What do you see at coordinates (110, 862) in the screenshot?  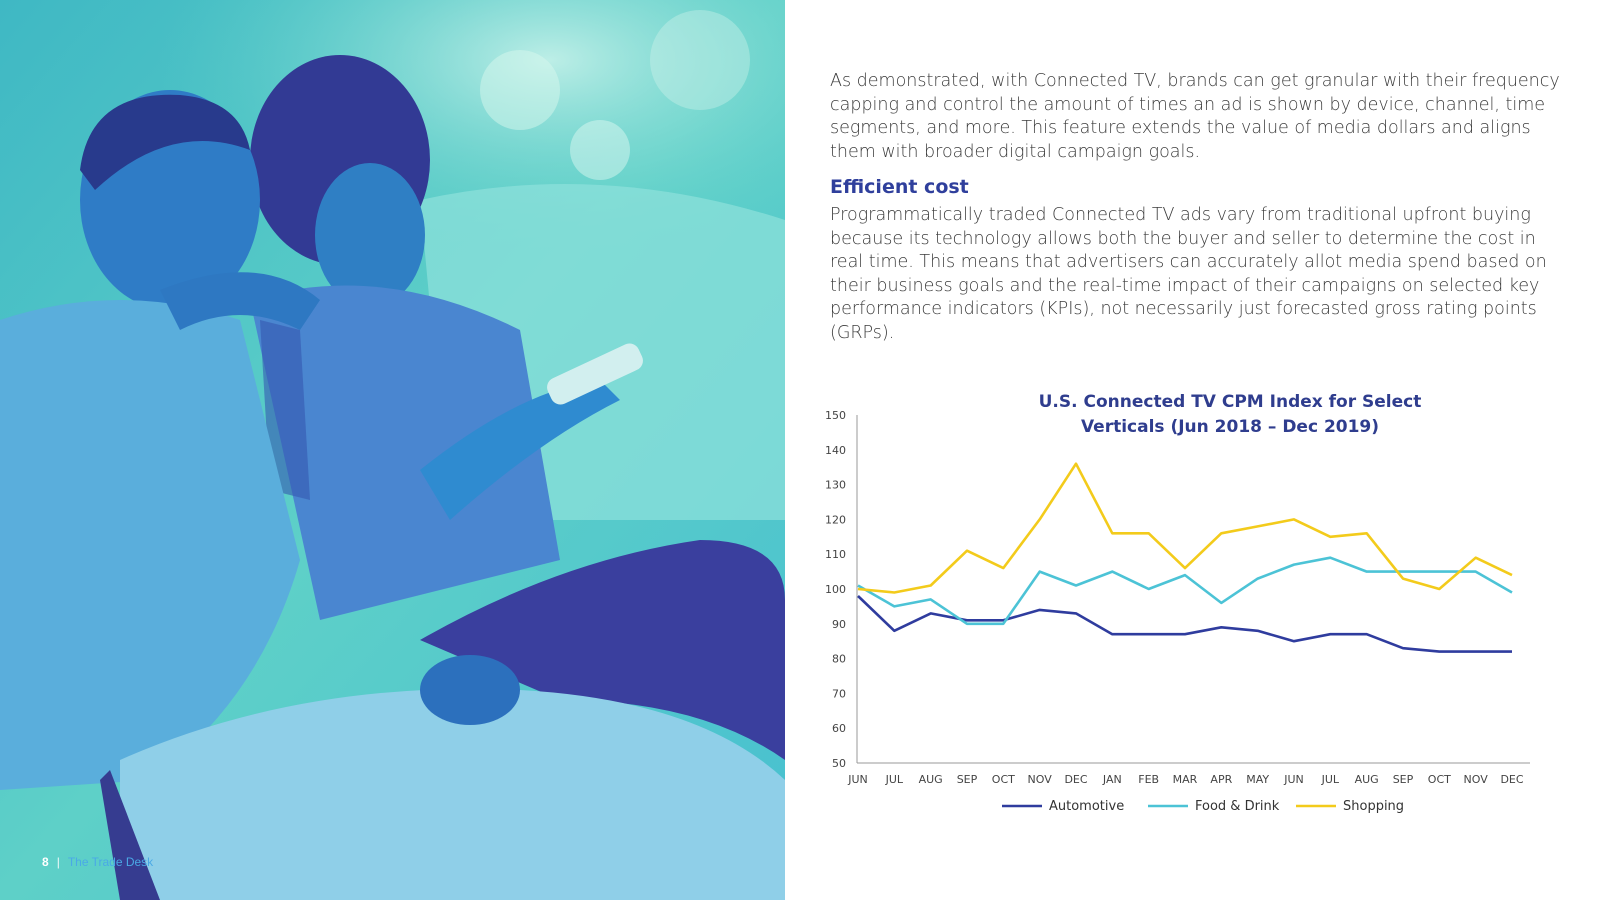 I see `footer-brand: The Trade Desk` at bounding box center [110, 862].